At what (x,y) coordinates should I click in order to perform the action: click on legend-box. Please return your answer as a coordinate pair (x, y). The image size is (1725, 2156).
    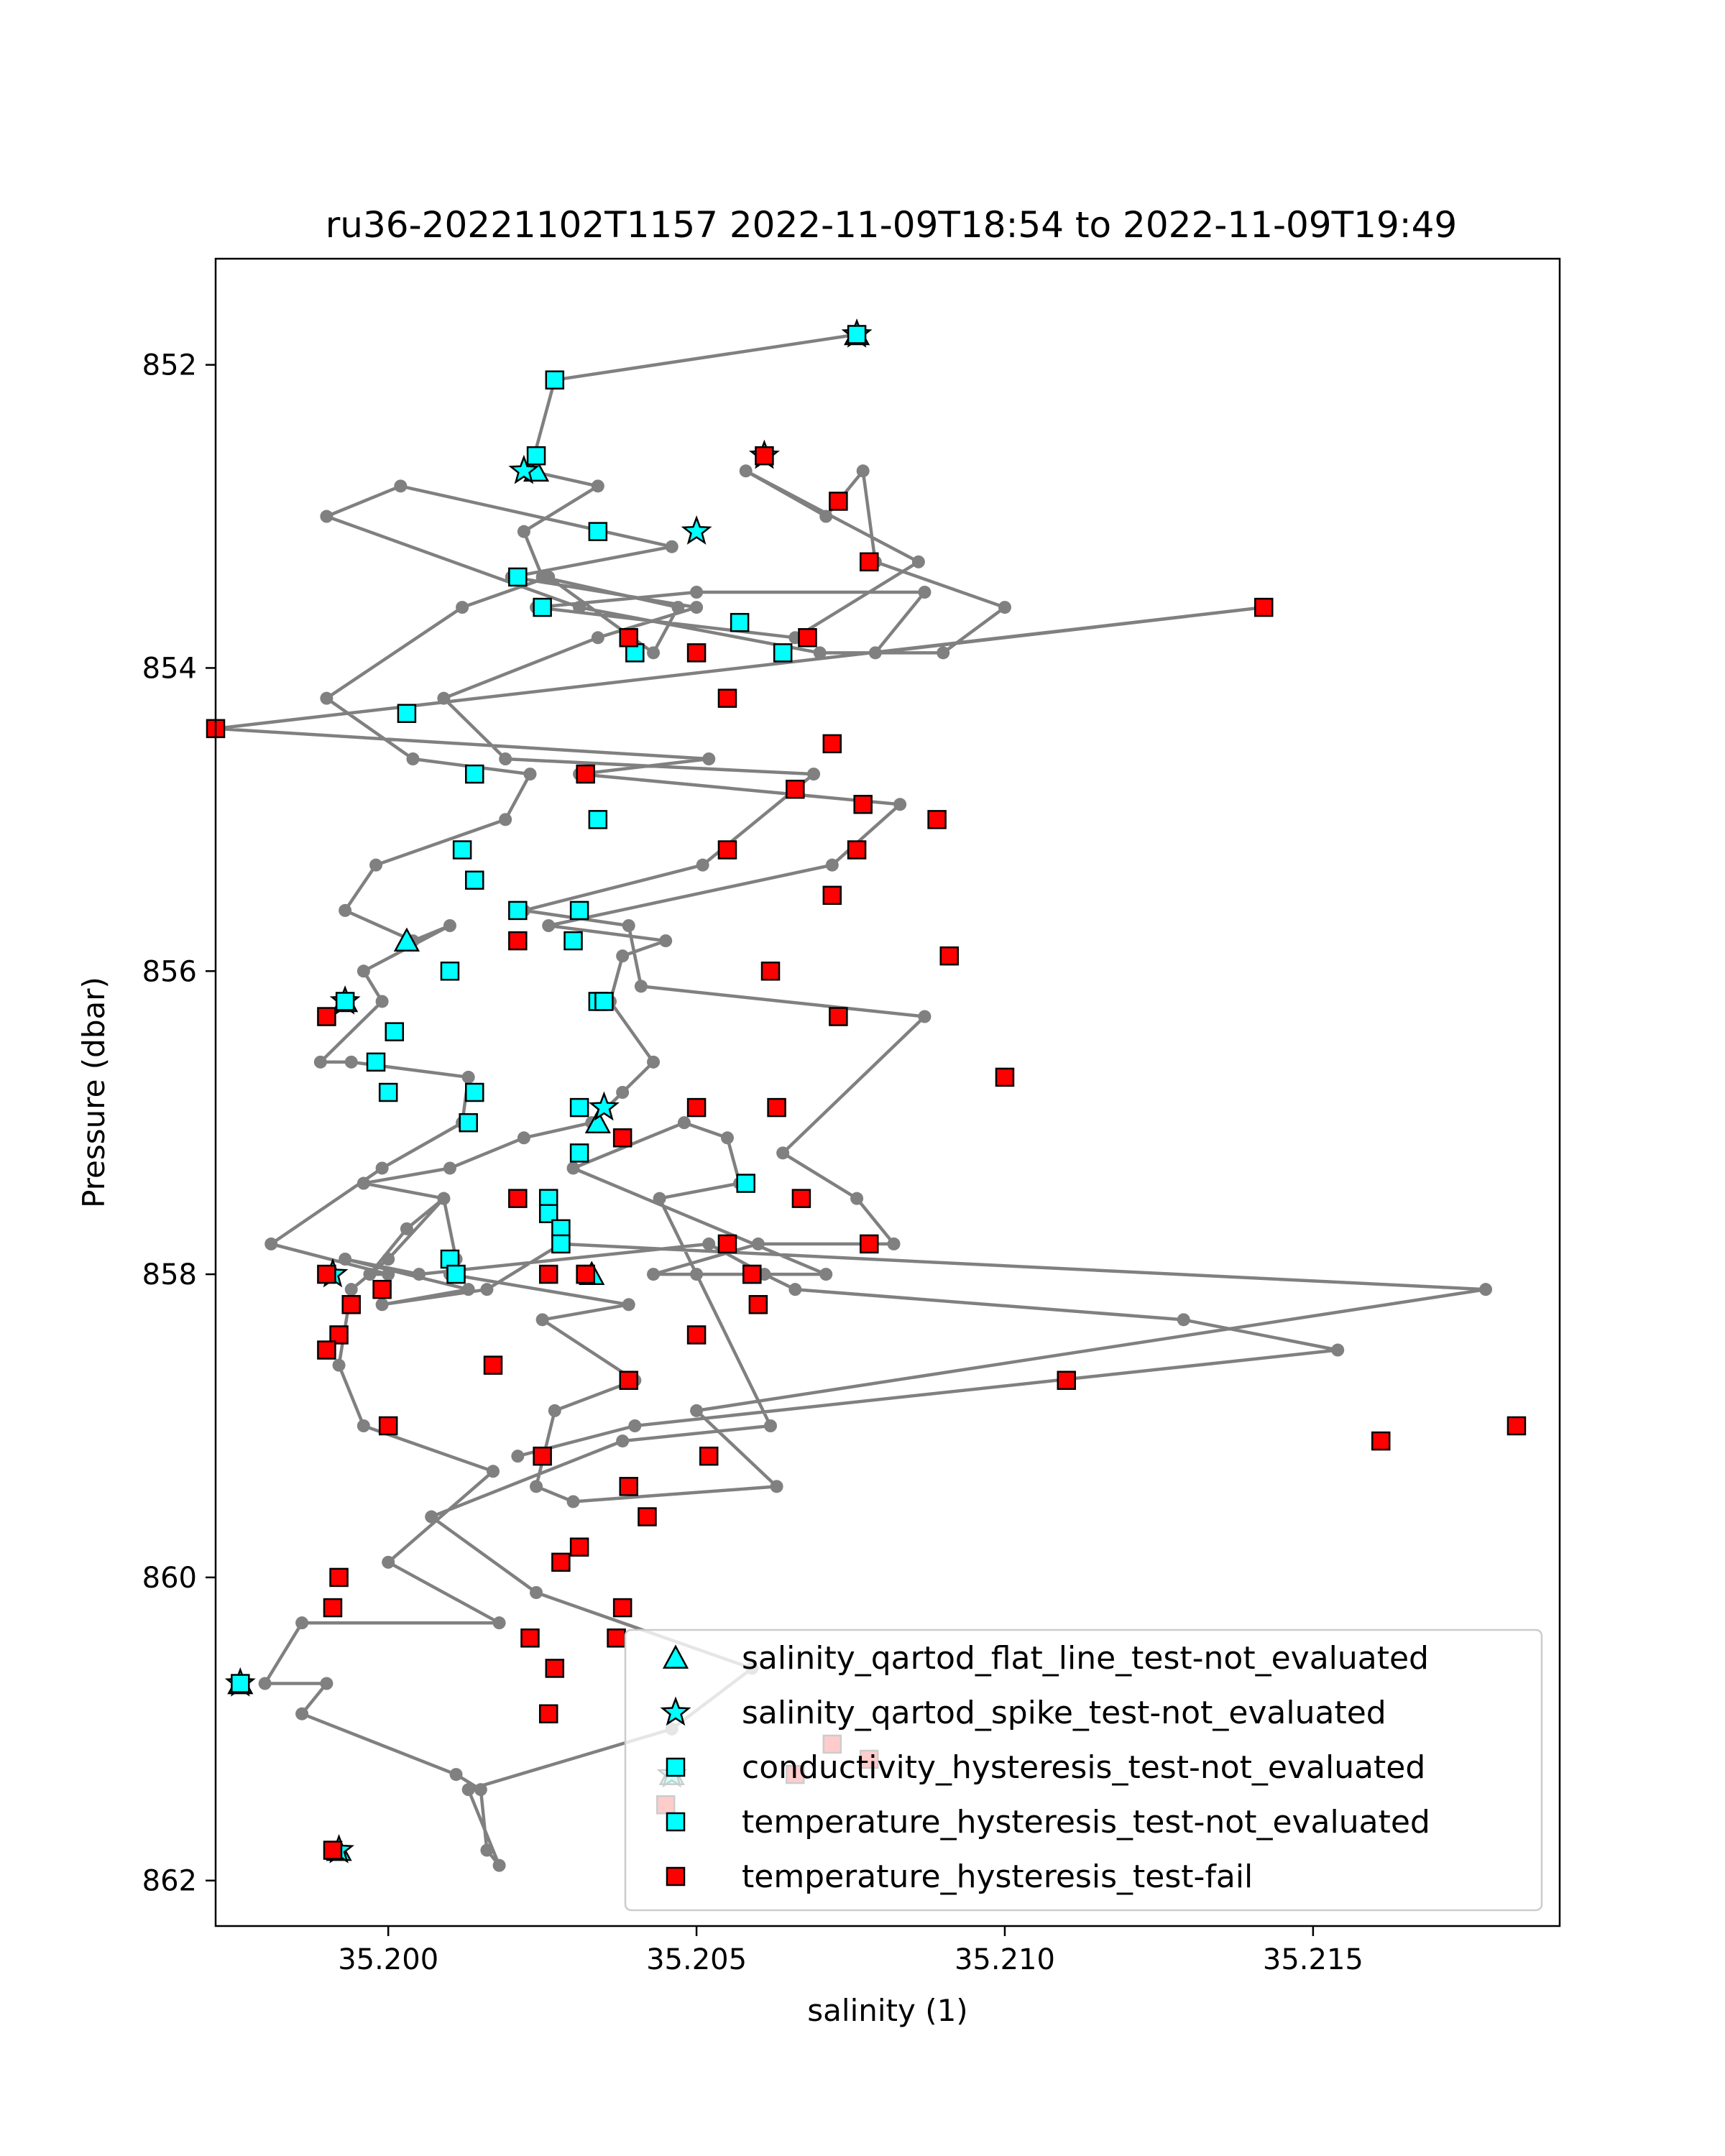
    Looking at the image, I should click on (1083, 1770).